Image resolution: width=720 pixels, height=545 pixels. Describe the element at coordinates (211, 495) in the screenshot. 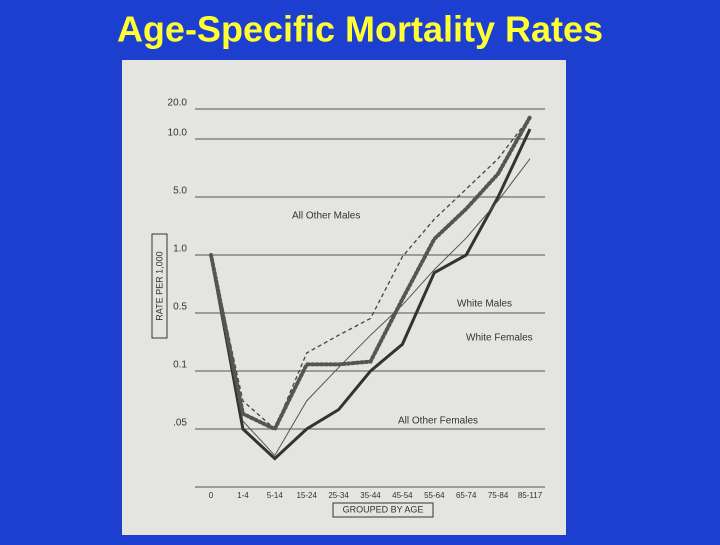

I see `x-tick-label: 0` at that location.